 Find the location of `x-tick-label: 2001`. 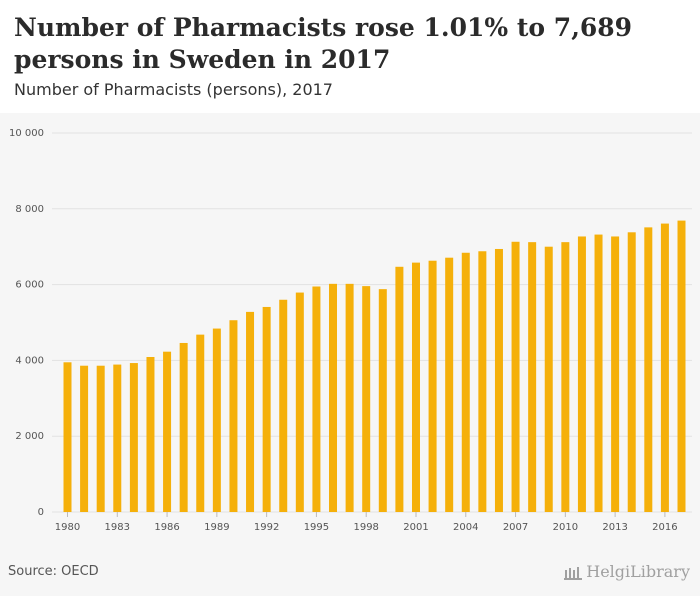

x-tick-label: 2001 is located at coordinates (415, 527).